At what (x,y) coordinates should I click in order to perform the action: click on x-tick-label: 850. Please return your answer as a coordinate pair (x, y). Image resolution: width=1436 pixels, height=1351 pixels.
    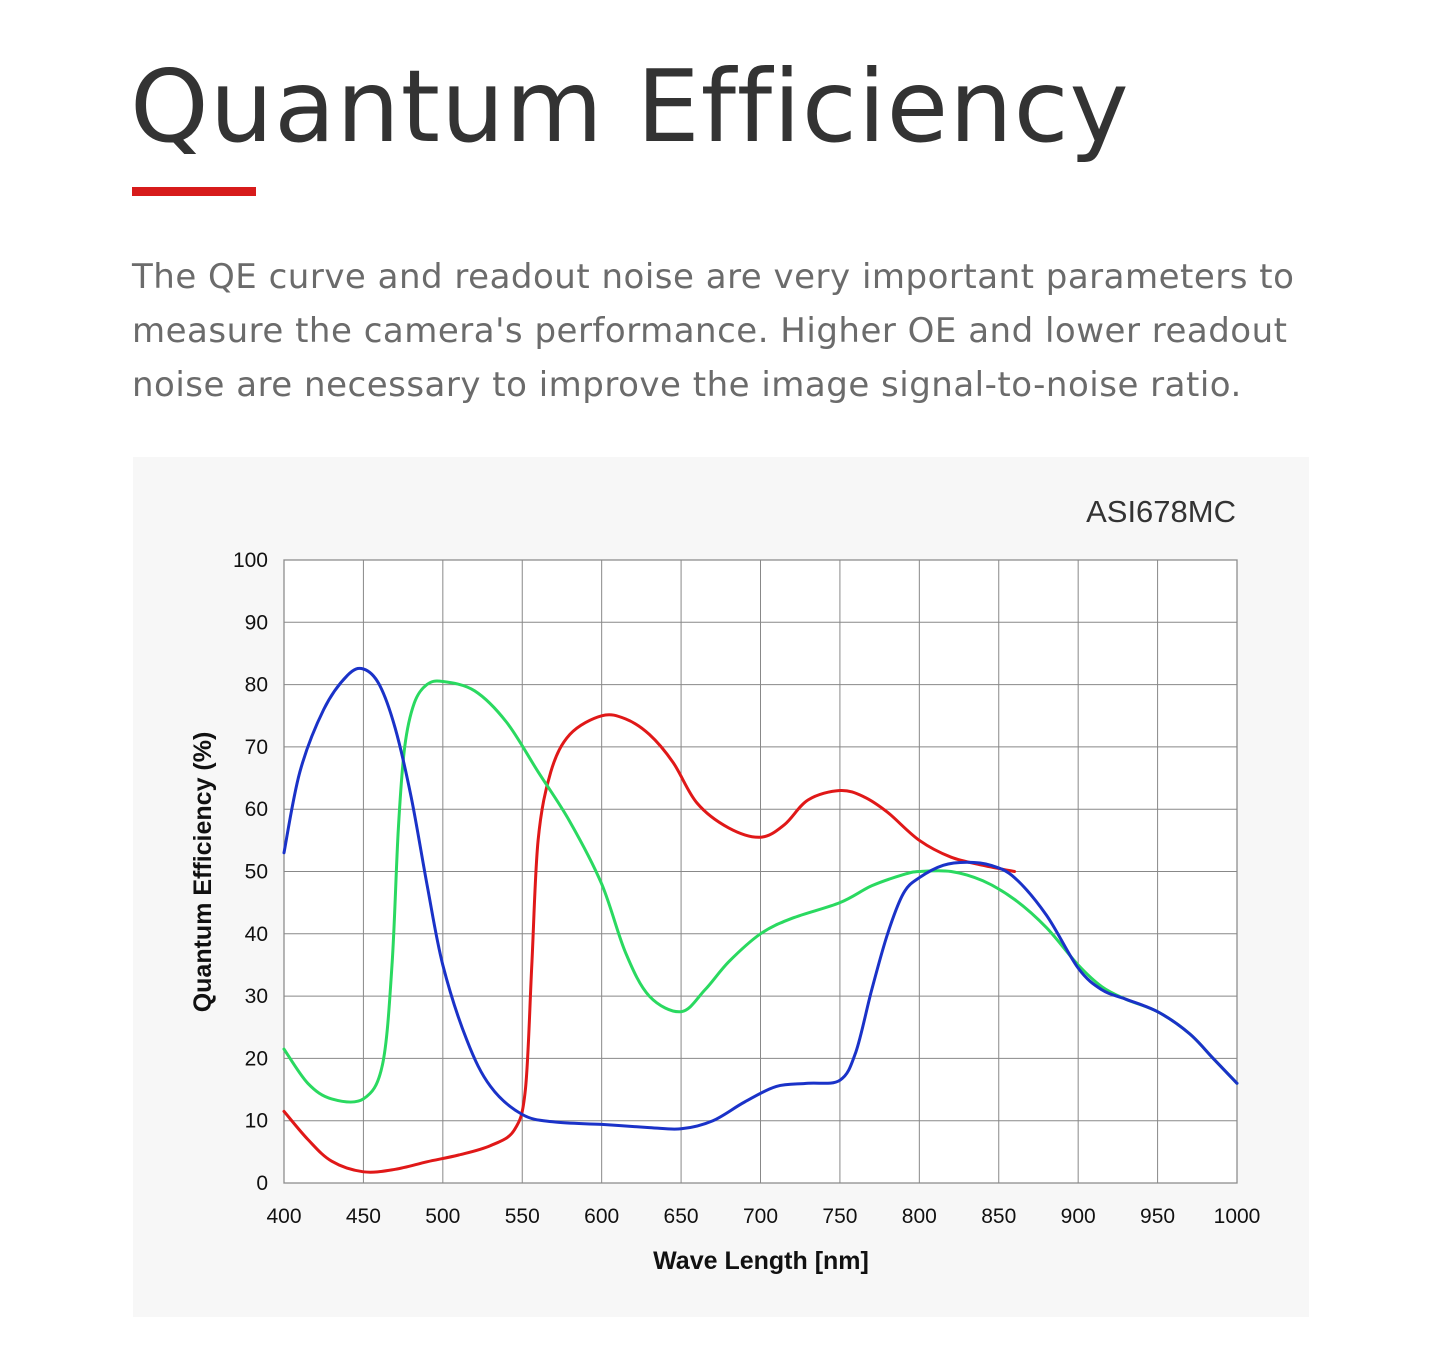
    Looking at the image, I should click on (998, 1216).